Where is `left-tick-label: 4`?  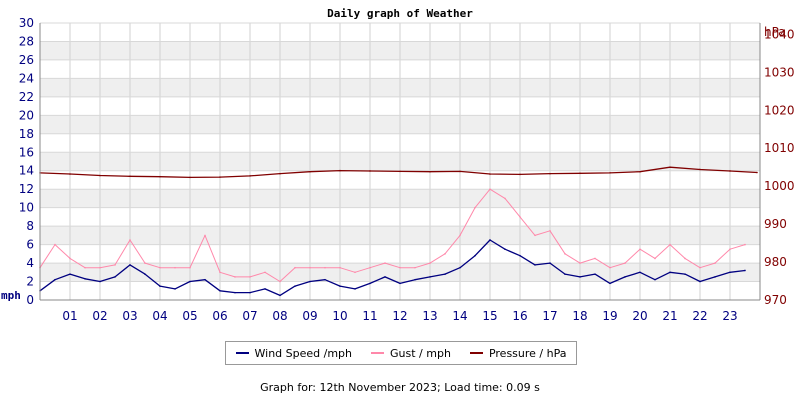 left-tick-label: 4 is located at coordinates (30, 263).